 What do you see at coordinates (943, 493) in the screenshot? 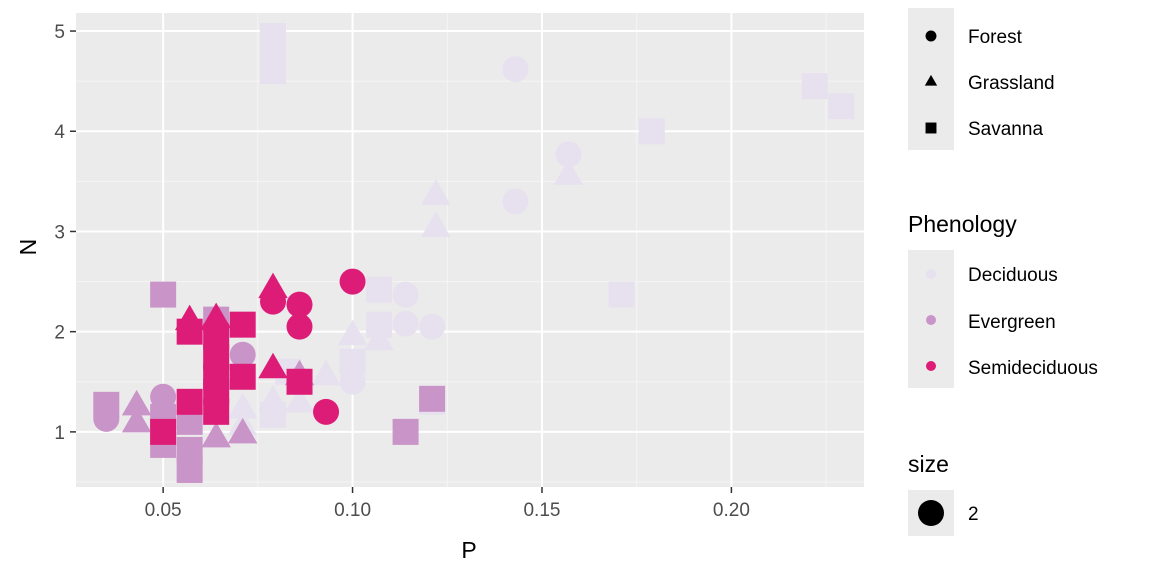
I see `size-legend: size 2` at bounding box center [943, 493].